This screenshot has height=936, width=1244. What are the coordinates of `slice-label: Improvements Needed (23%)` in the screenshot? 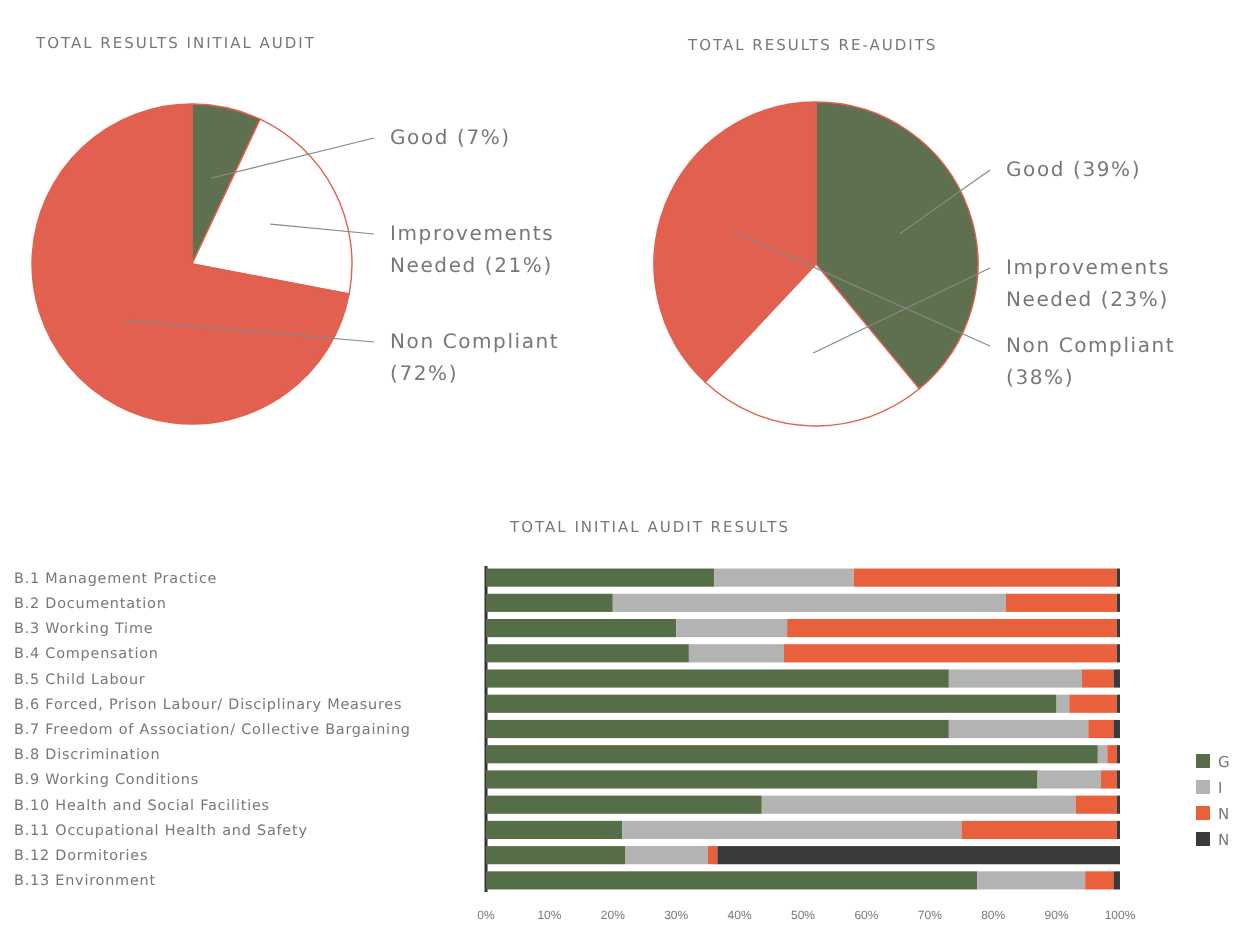 It's located at (1088, 285).